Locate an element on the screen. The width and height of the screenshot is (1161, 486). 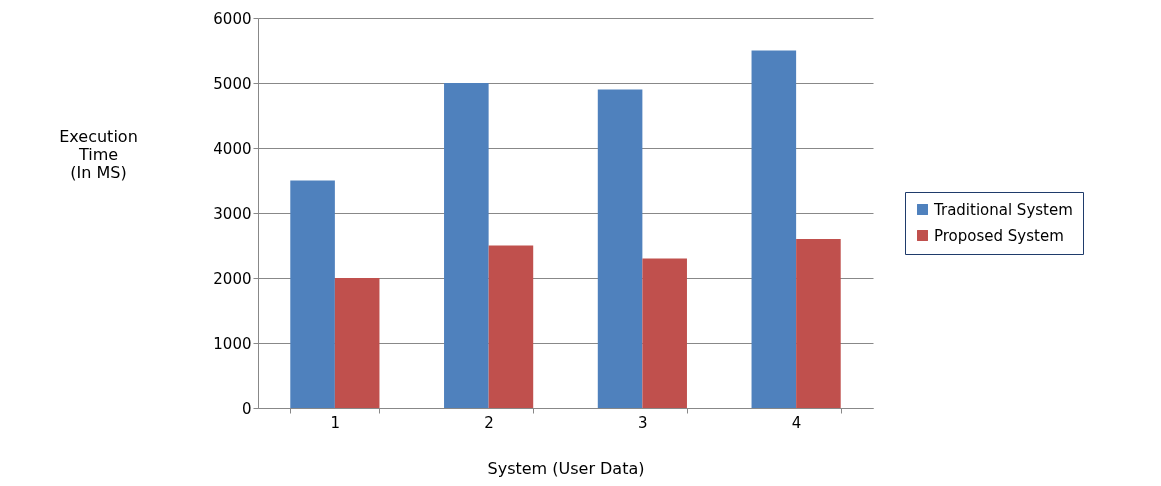
x-tick-label: 1 is located at coordinates (335, 422).